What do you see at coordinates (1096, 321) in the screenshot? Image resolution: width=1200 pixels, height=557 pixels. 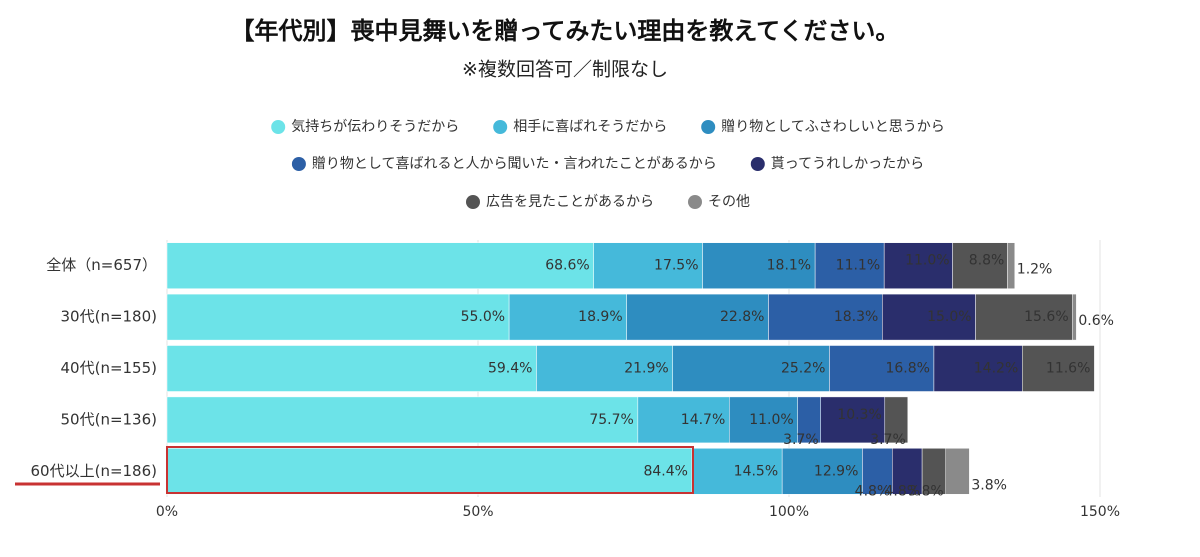 I see `value-label: 0.6%` at bounding box center [1096, 321].